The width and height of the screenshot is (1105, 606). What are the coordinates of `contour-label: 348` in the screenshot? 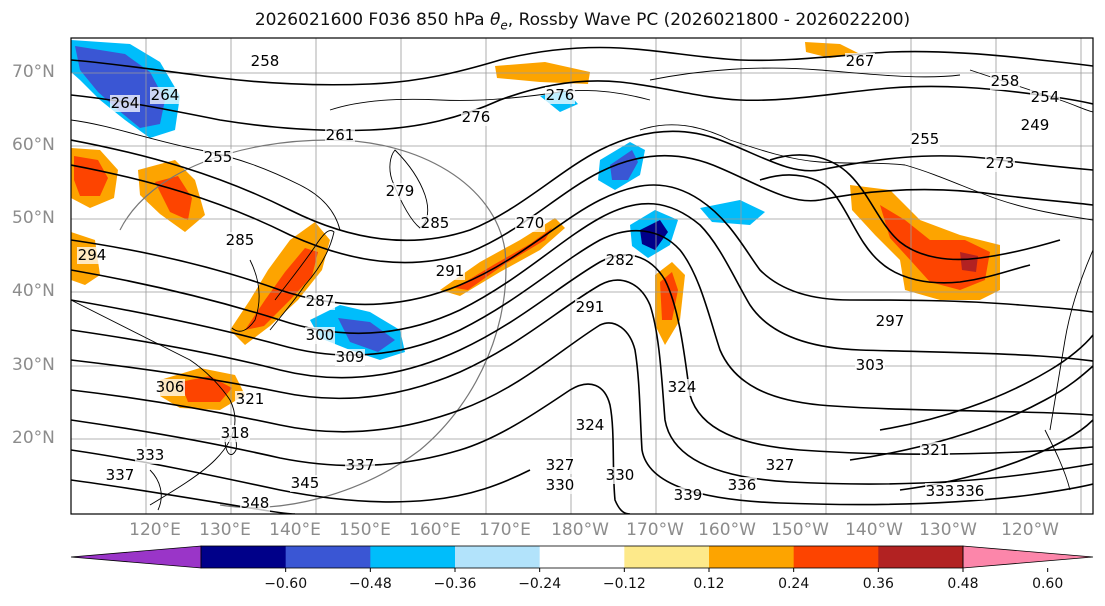 It's located at (255, 503).